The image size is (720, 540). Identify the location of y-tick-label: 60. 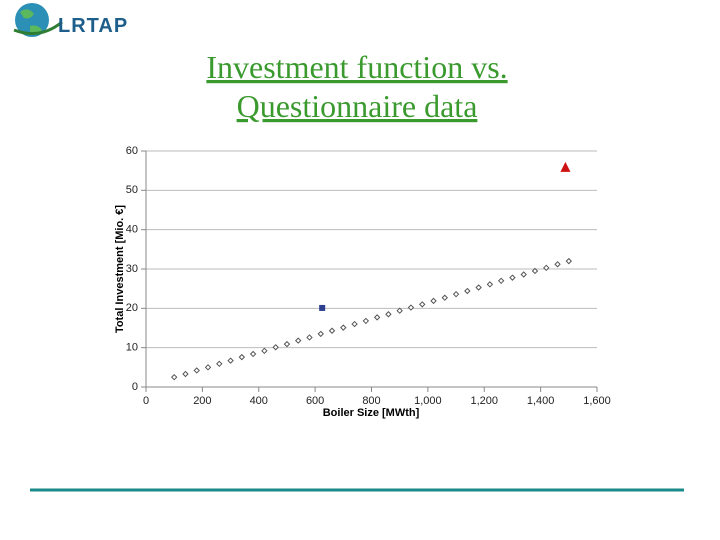
(132, 151).